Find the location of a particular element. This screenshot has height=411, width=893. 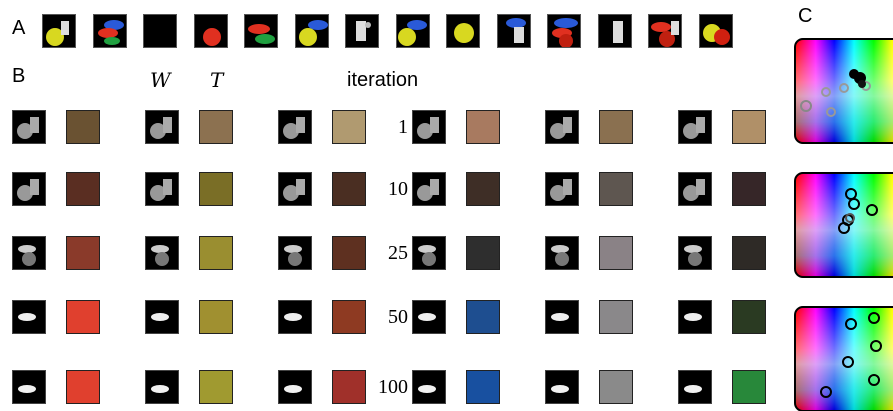

panel-label-a: A is located at coordinates (19, 28).